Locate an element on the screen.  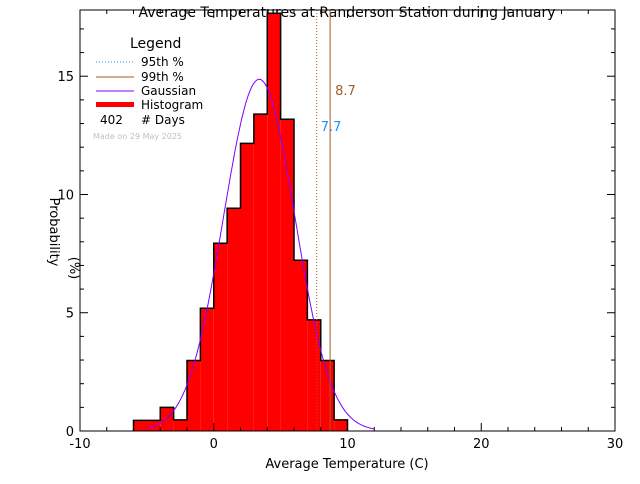
x-tick-label: 30 is located at coordinates (615, 444).